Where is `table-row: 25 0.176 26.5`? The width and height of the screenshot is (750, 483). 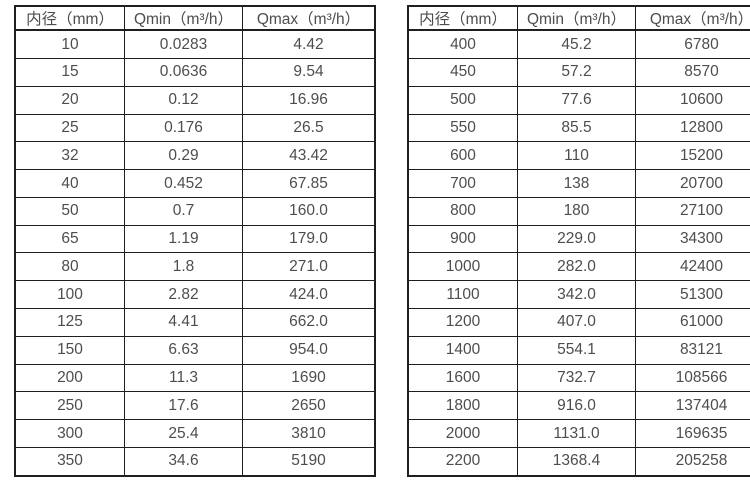 table-row: 25 0.176 26.5 is located at coordinates (195, 128).